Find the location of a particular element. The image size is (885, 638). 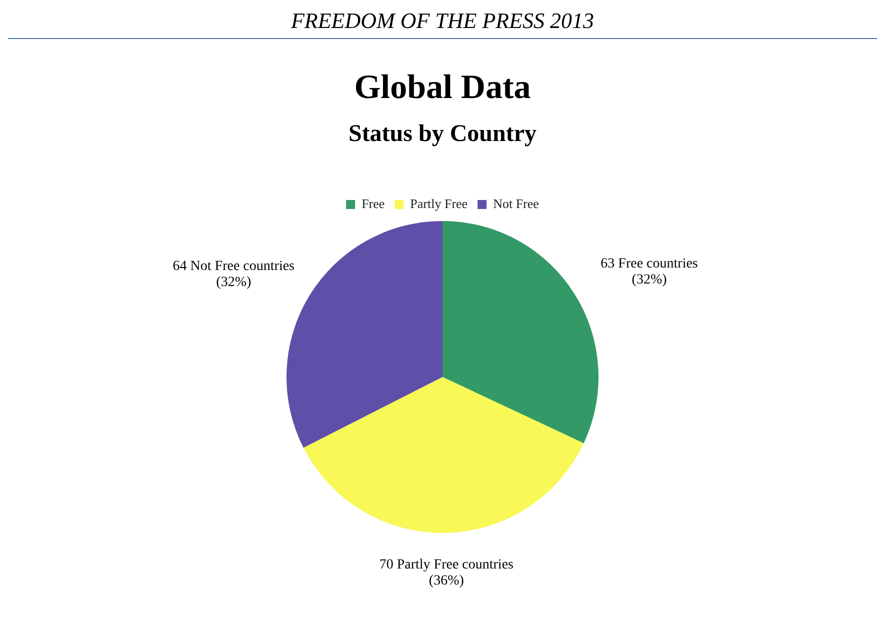

legend-label: Not Free is located at coordinates (516, 203).